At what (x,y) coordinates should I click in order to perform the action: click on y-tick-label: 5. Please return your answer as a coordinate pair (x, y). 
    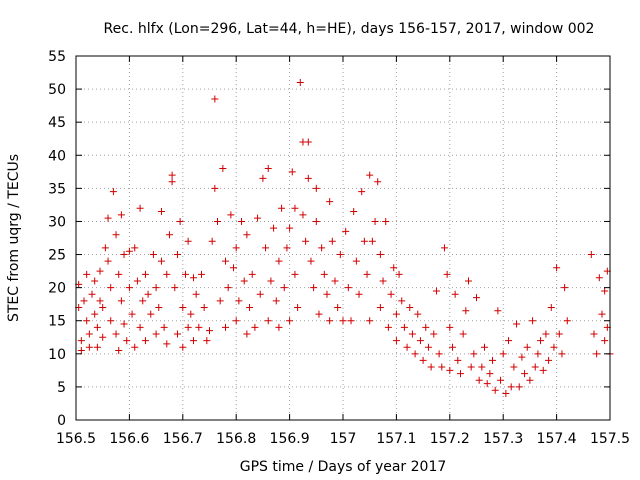
    Looking at the image, I should click on (61, 388).